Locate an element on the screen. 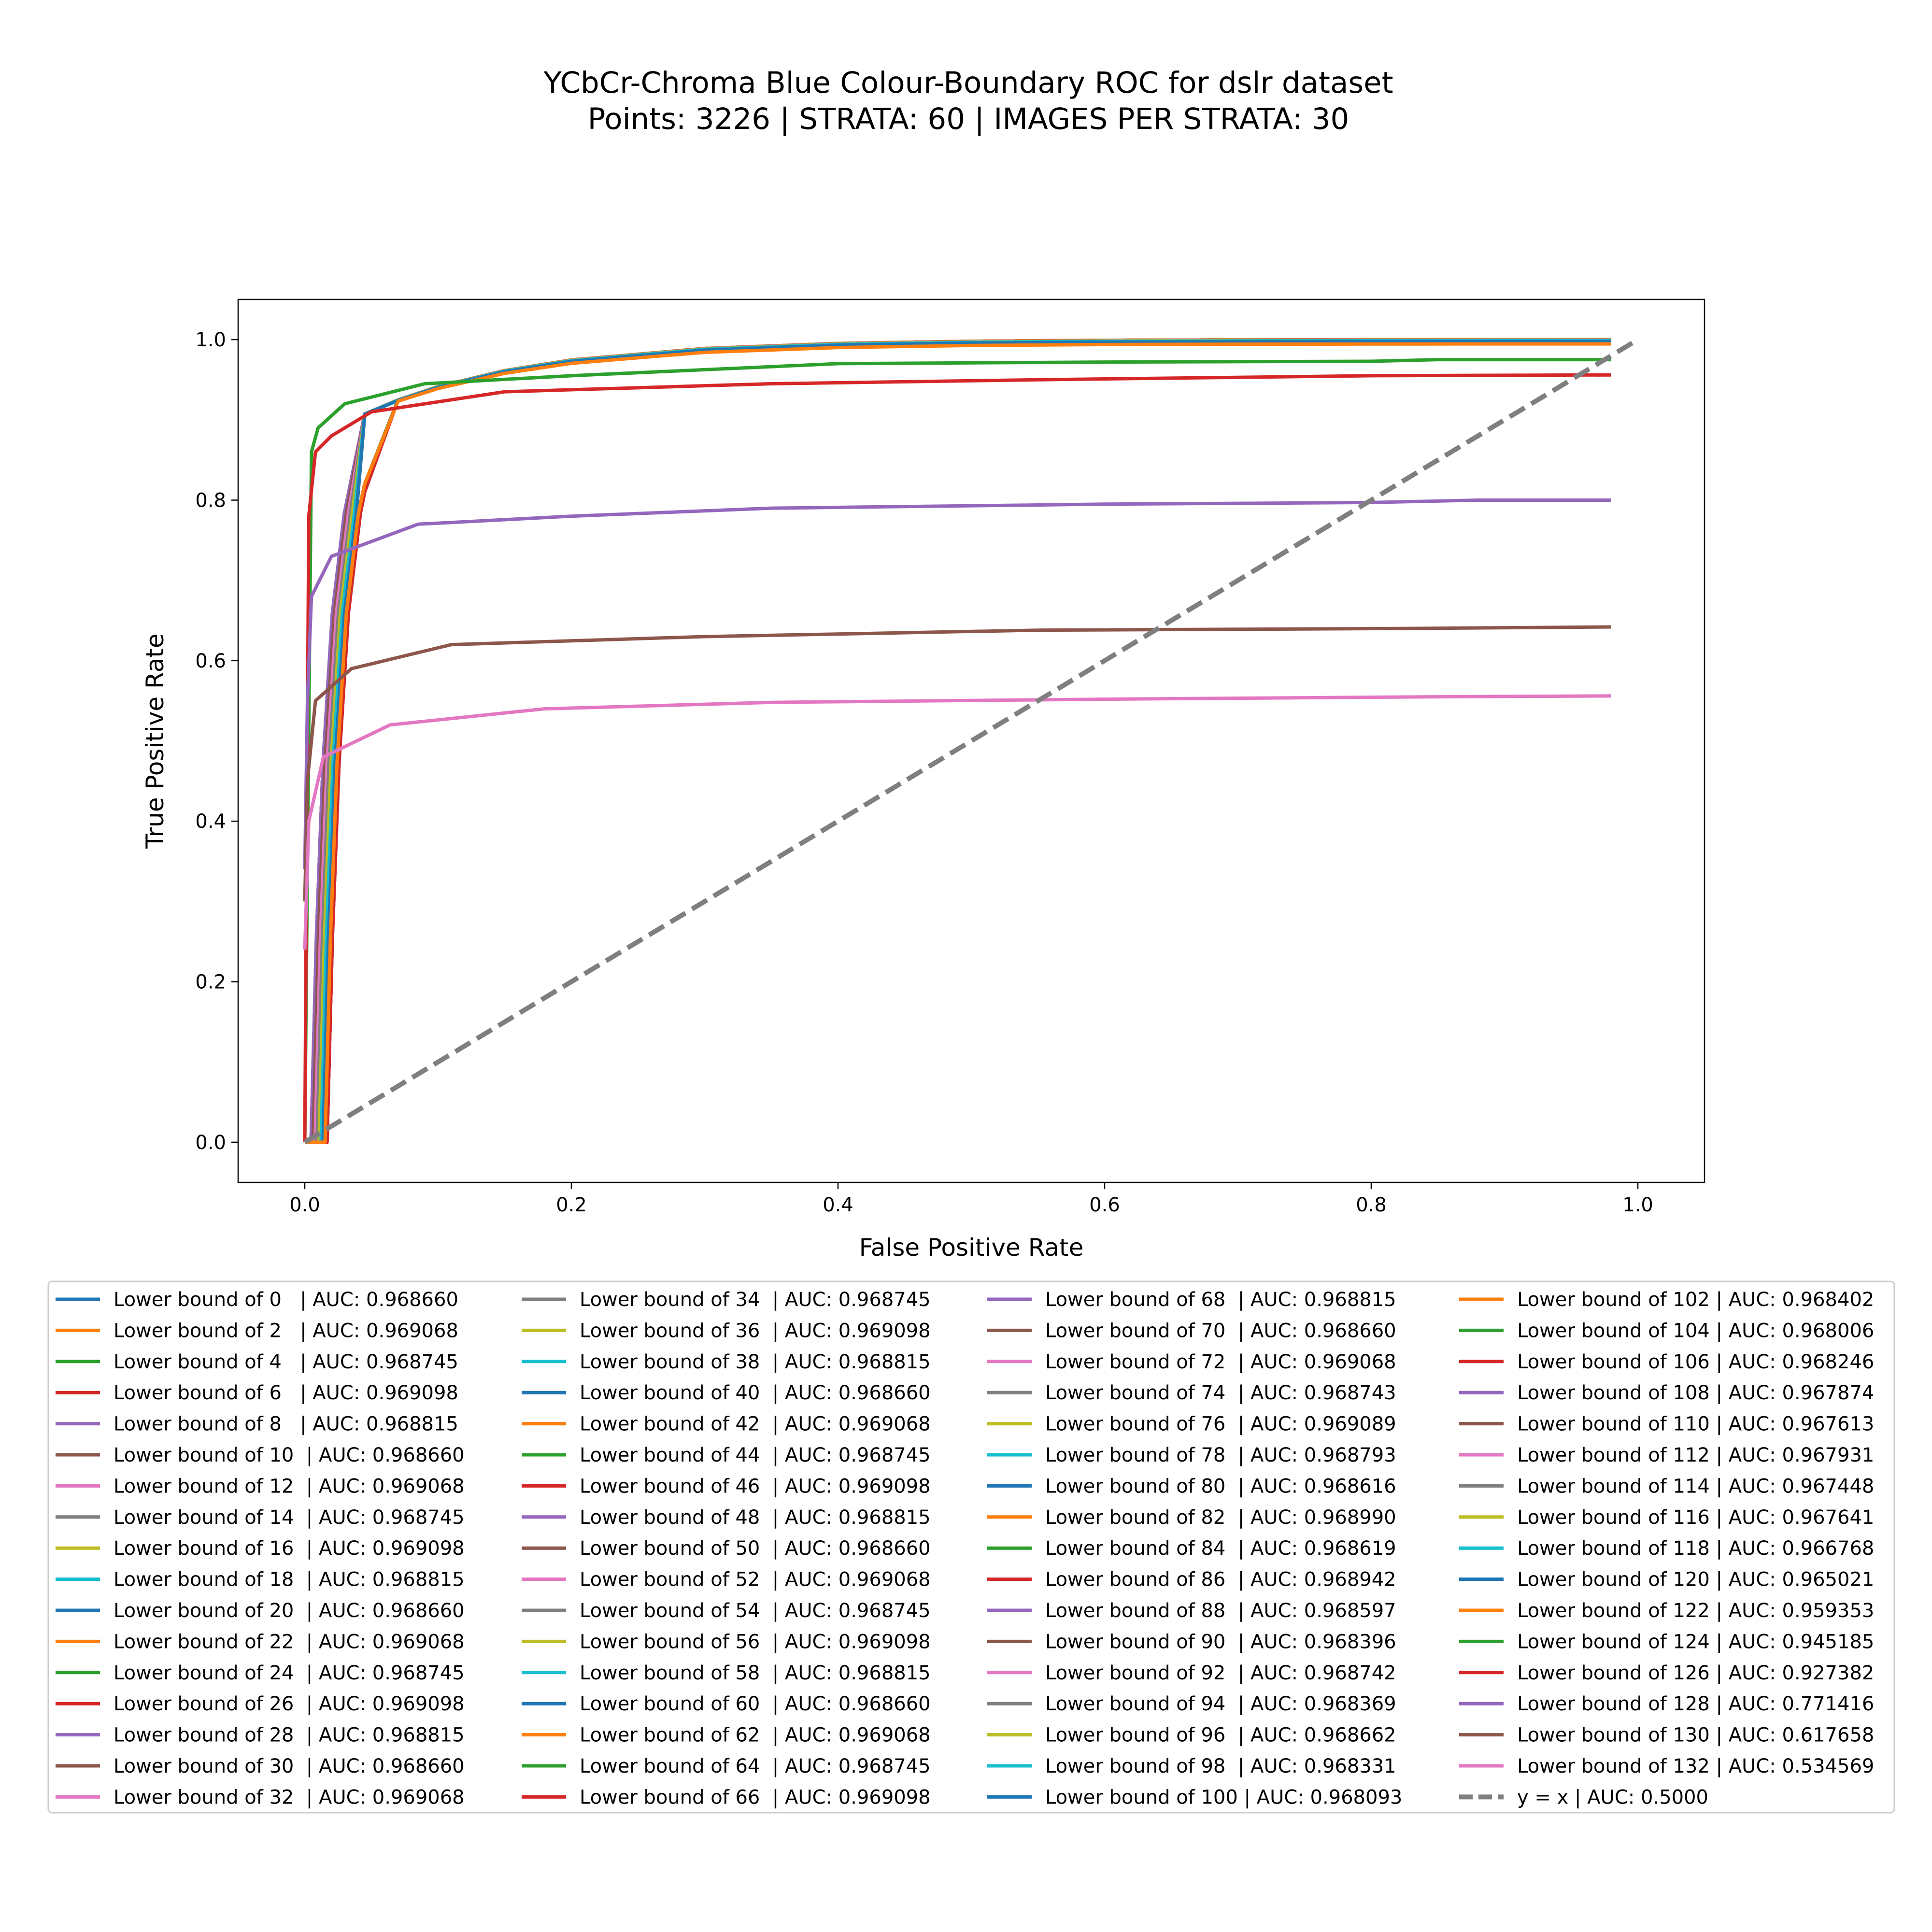 Image resolution: width=1932 pixels, height=1932 pixels. x-axis-label: False Positive Rate is located at coordinates (971, 1248).